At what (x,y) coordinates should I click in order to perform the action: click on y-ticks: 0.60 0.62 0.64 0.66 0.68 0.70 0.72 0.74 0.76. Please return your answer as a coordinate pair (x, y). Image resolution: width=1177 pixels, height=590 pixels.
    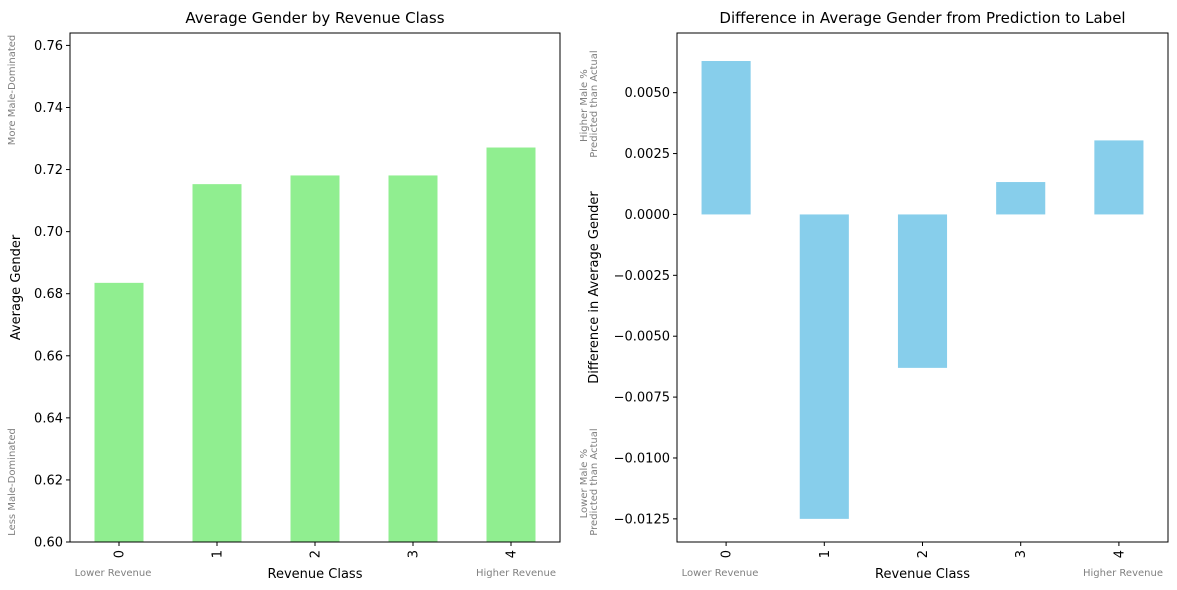
    Looking at the image, I should click on (52, 295).